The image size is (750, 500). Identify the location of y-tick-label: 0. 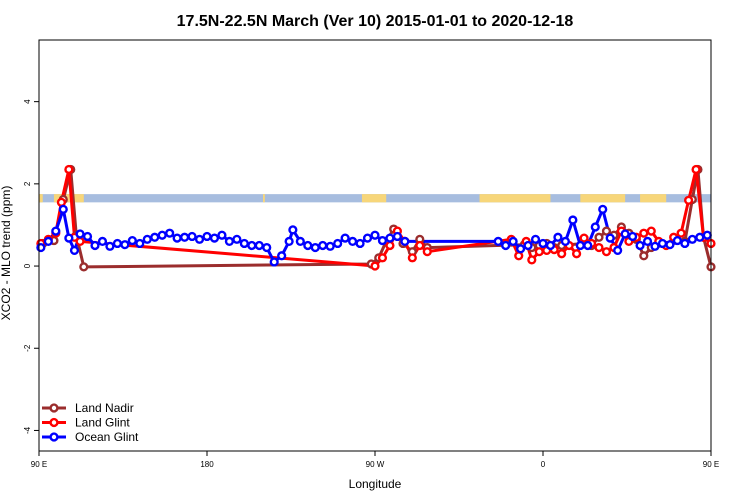
(27, 265).